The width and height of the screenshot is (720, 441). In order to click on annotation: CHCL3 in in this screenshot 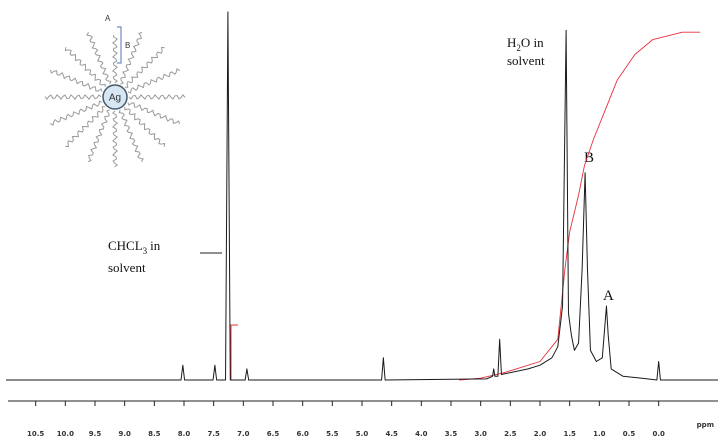, I will do `click(134, 247)`.